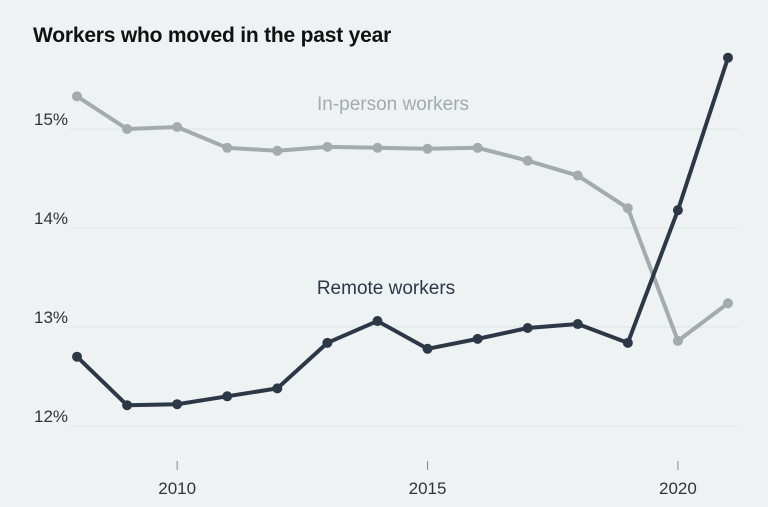 This screenshot has width=768, height=507. I want to click on series-labels: In-person workers Remote workers, so click(393, 196).